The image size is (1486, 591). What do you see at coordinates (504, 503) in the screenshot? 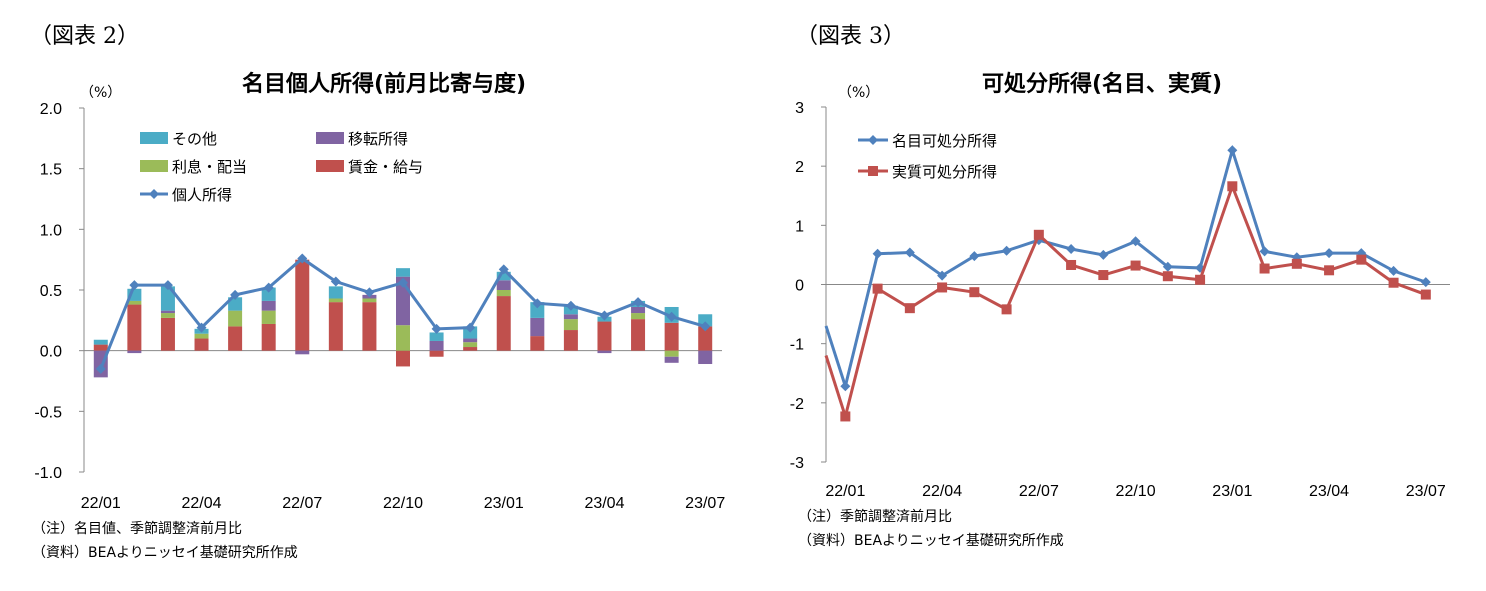
I see `chart-1-x-tick-label: 23/01` at bounding box center [504, 503].